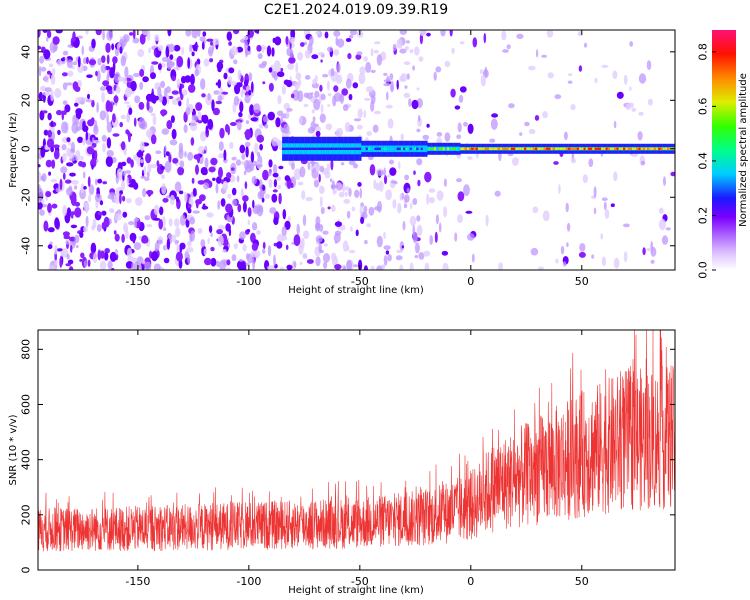  What do you see at coordinates (26, 459) in the screenshot?
I see `snr-ytick-label: 400` at bounding box center [26, 459].